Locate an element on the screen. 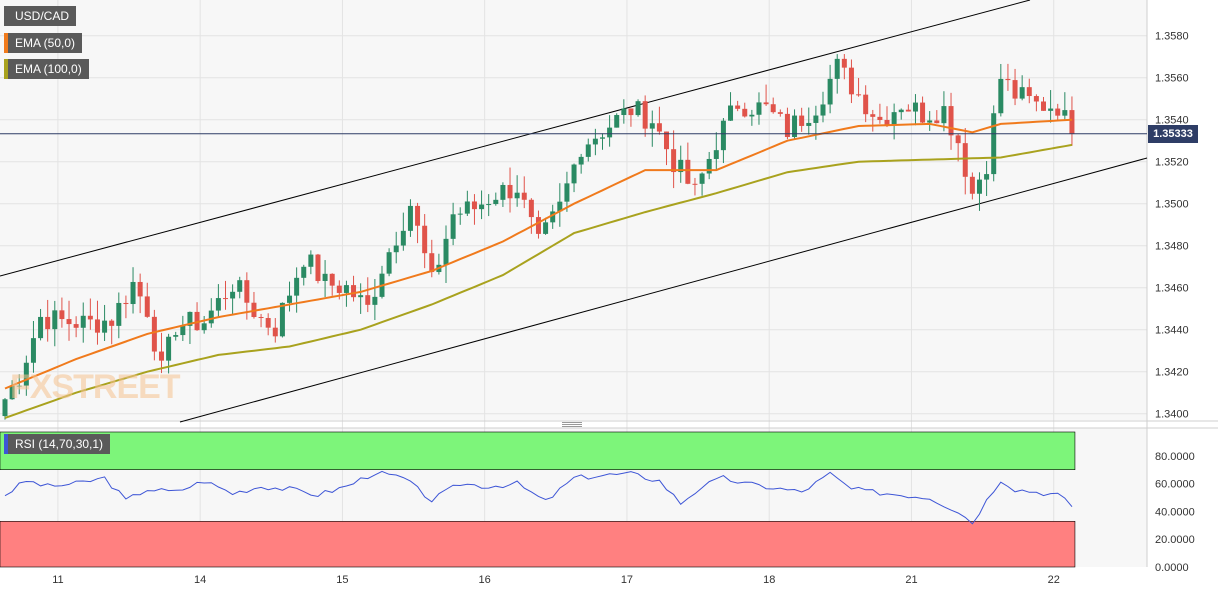 This screenshot has width=1218, height=593. rsi-y-tick-label: 0.0000 is located at coordinates (1172, 568).